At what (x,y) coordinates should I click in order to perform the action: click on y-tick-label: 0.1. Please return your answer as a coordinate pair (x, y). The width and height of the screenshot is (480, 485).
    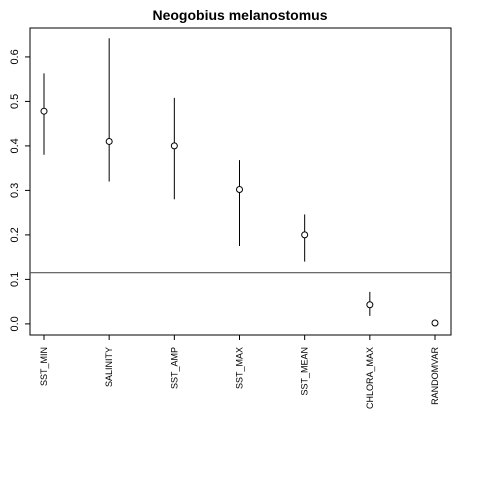
    Looking at the image, I should click on (15, 279).